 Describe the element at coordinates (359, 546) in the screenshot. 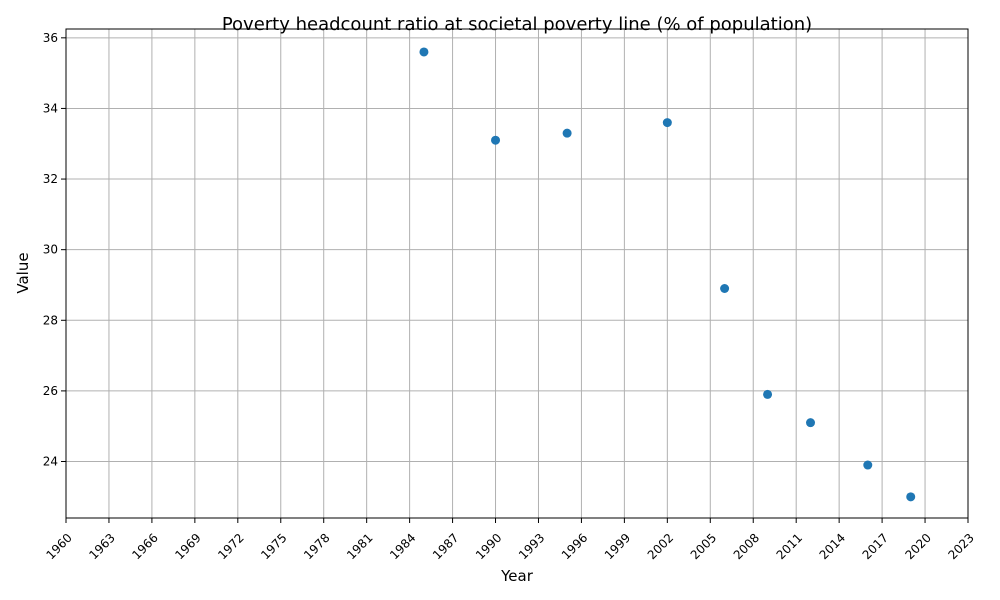

I see `x-tick-label: 1981` at that location.